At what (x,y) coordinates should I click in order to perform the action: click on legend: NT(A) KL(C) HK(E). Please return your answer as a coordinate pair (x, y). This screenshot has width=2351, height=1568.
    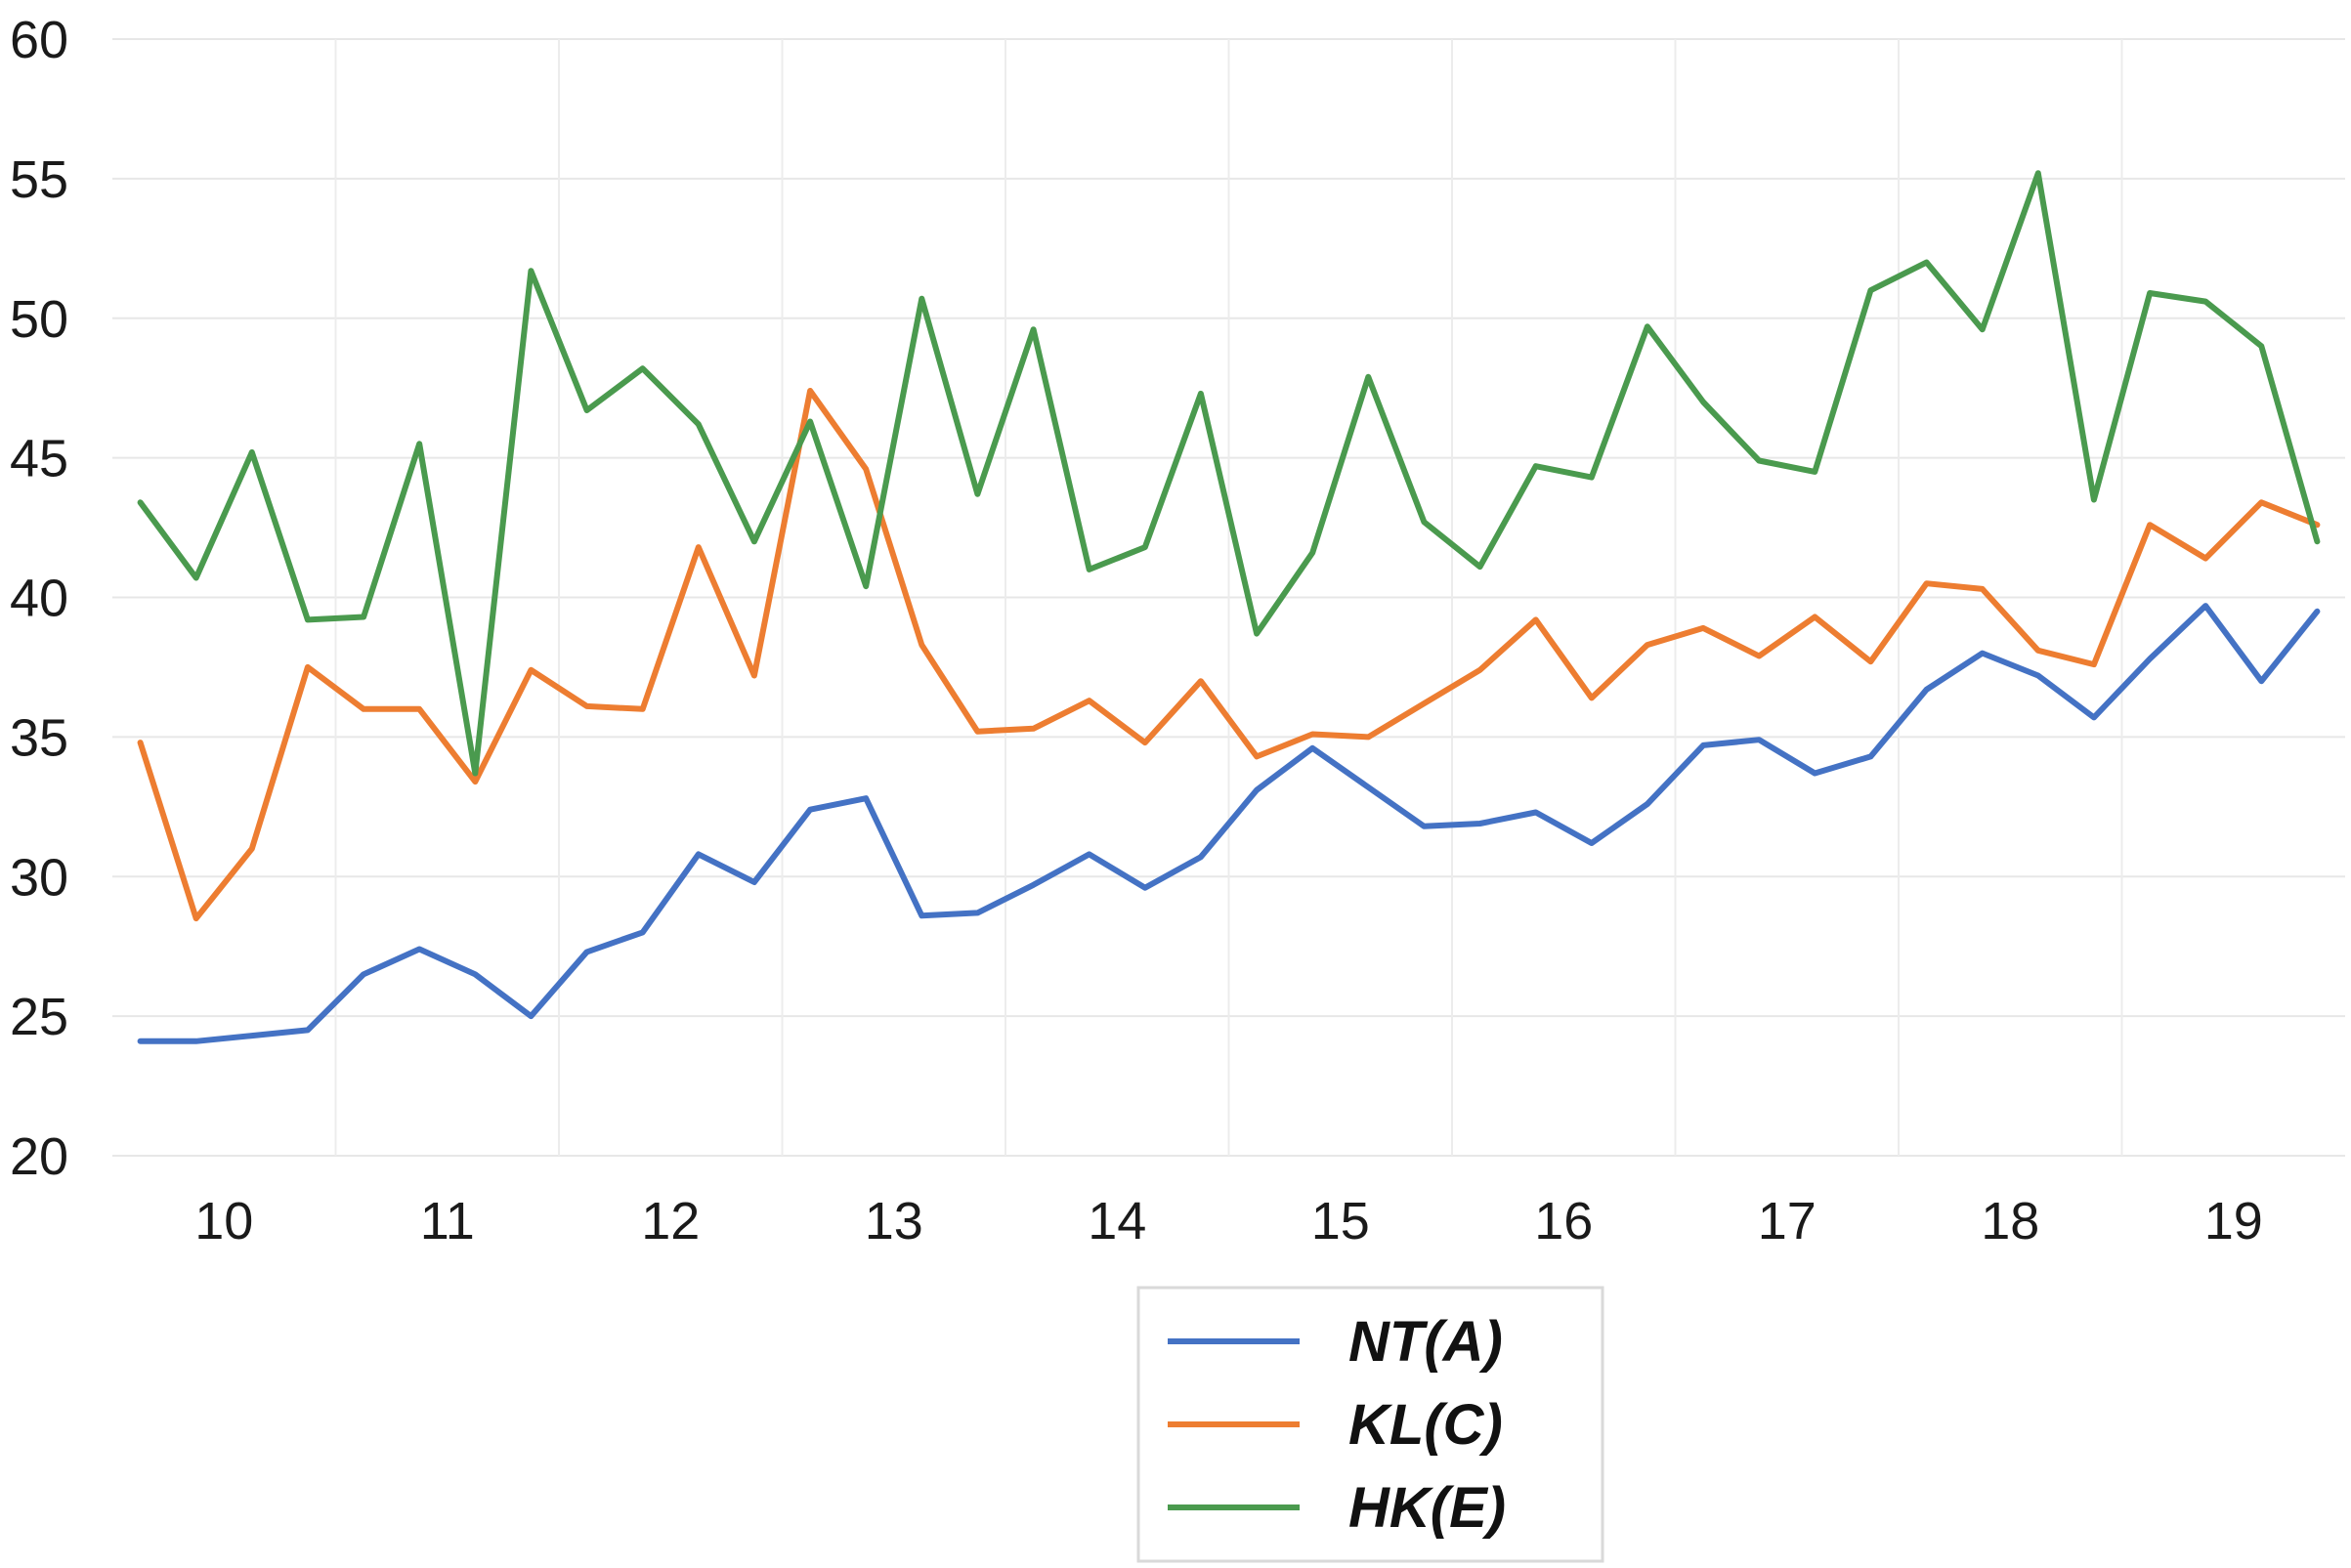
    Looking at the image, I should click on (1370, 1424).